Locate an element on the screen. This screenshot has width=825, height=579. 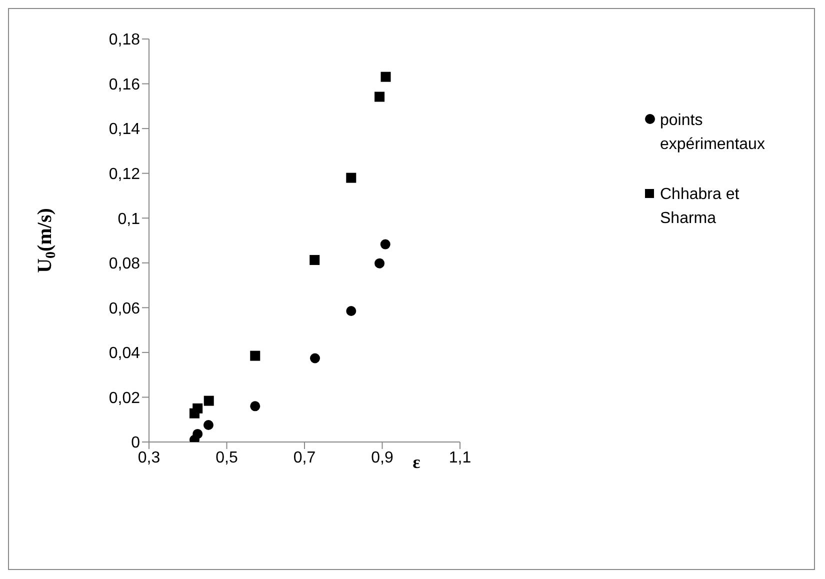
y-tick-label: 0,06 is located at coordinates (124, 309).